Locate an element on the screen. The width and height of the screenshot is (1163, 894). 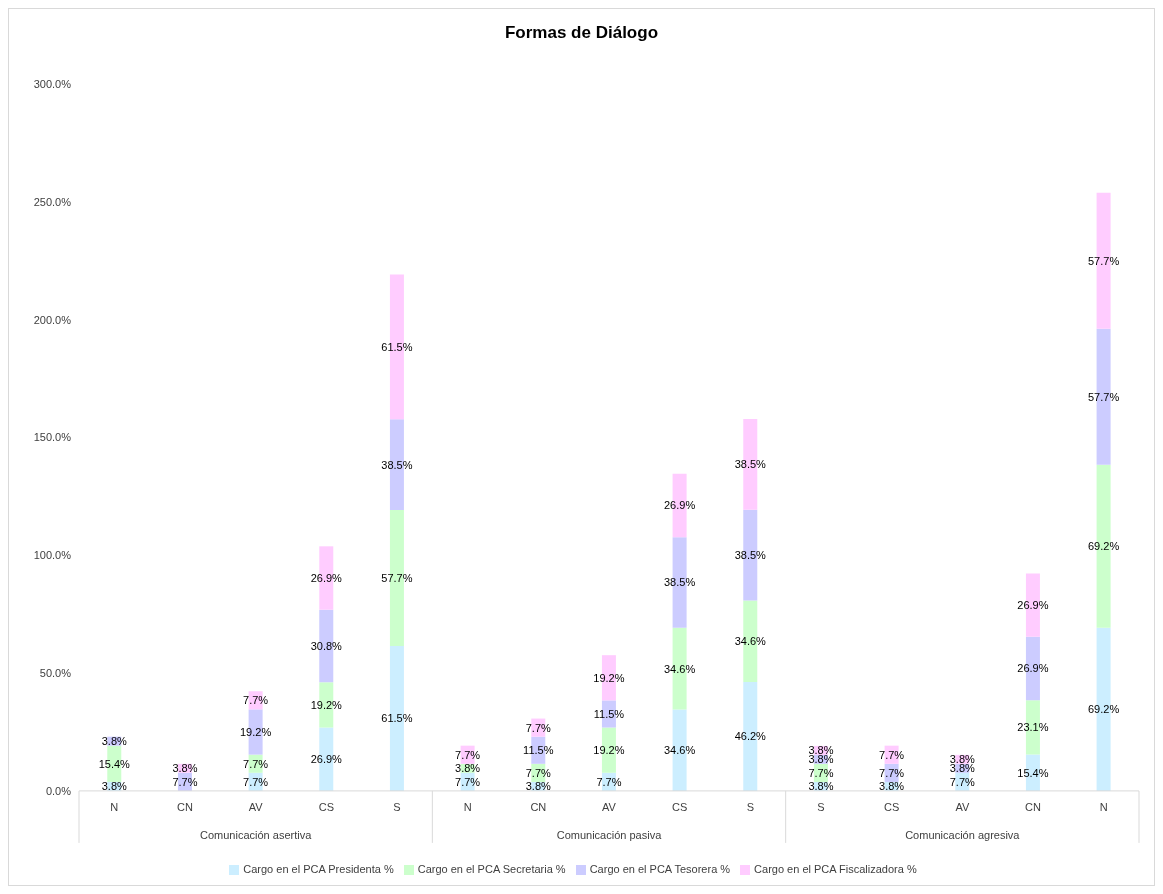
text: Comunicación asertiva is located at coordinates (256, 834).